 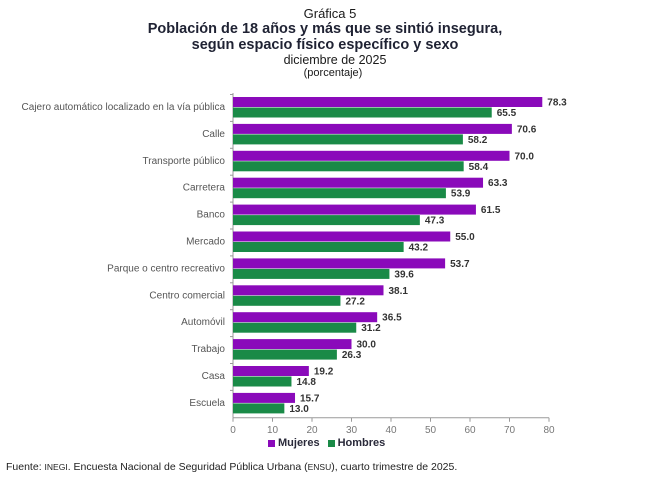 I want to click on source-org: INEGI, so click(x=56, y=467).